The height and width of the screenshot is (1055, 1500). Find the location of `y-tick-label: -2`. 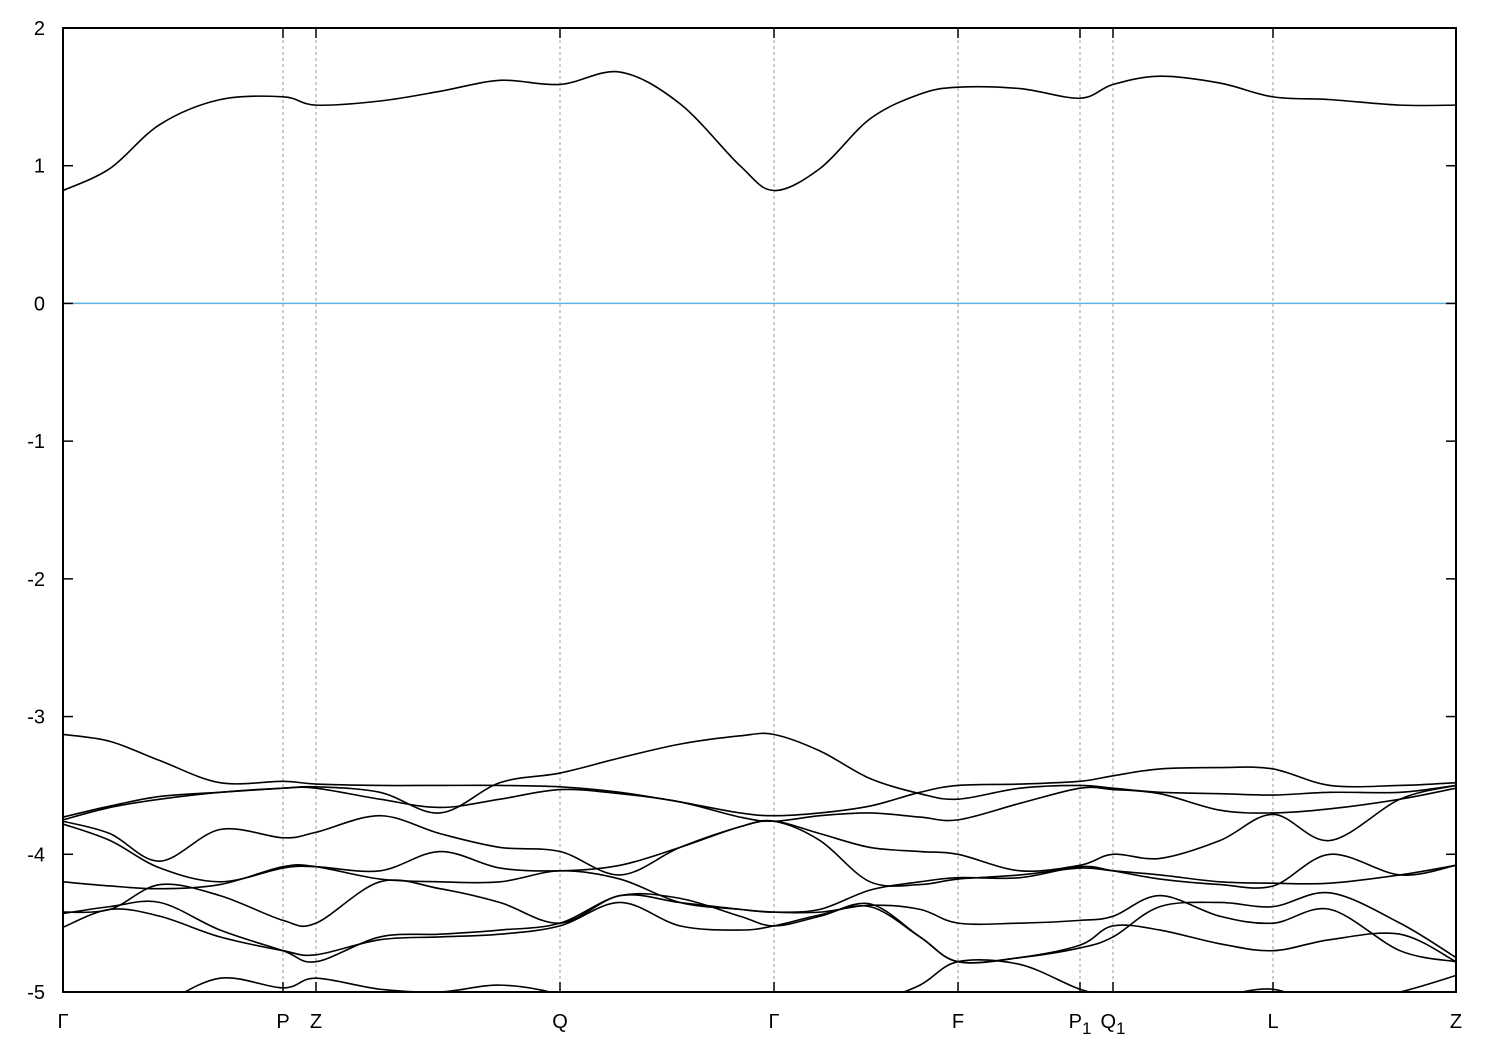

y-tick-label: -2 is located at coordinates (36, 580).